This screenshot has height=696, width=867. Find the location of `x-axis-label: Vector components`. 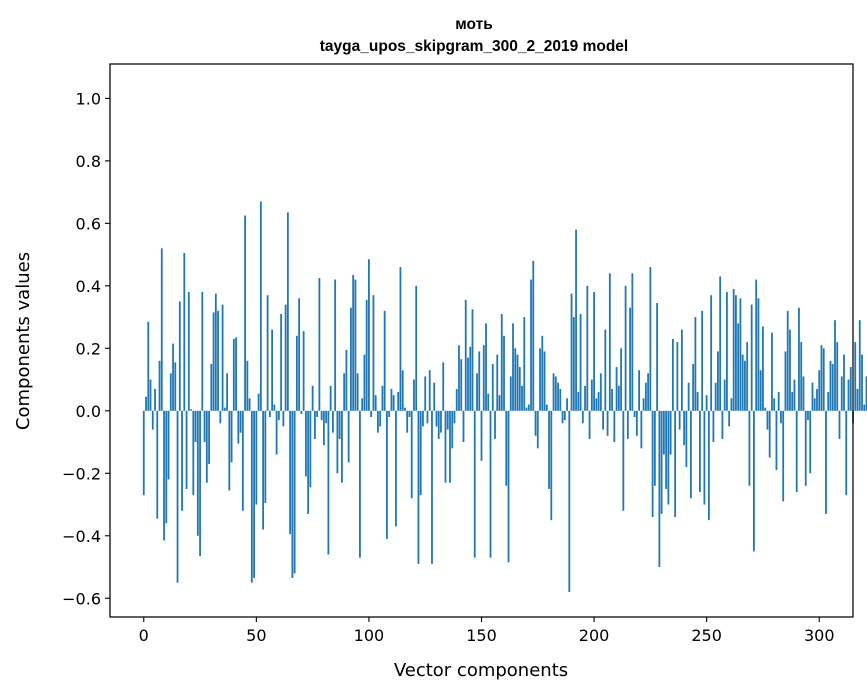

x-axis-label: Vector components is located at coordinates (481, 670).